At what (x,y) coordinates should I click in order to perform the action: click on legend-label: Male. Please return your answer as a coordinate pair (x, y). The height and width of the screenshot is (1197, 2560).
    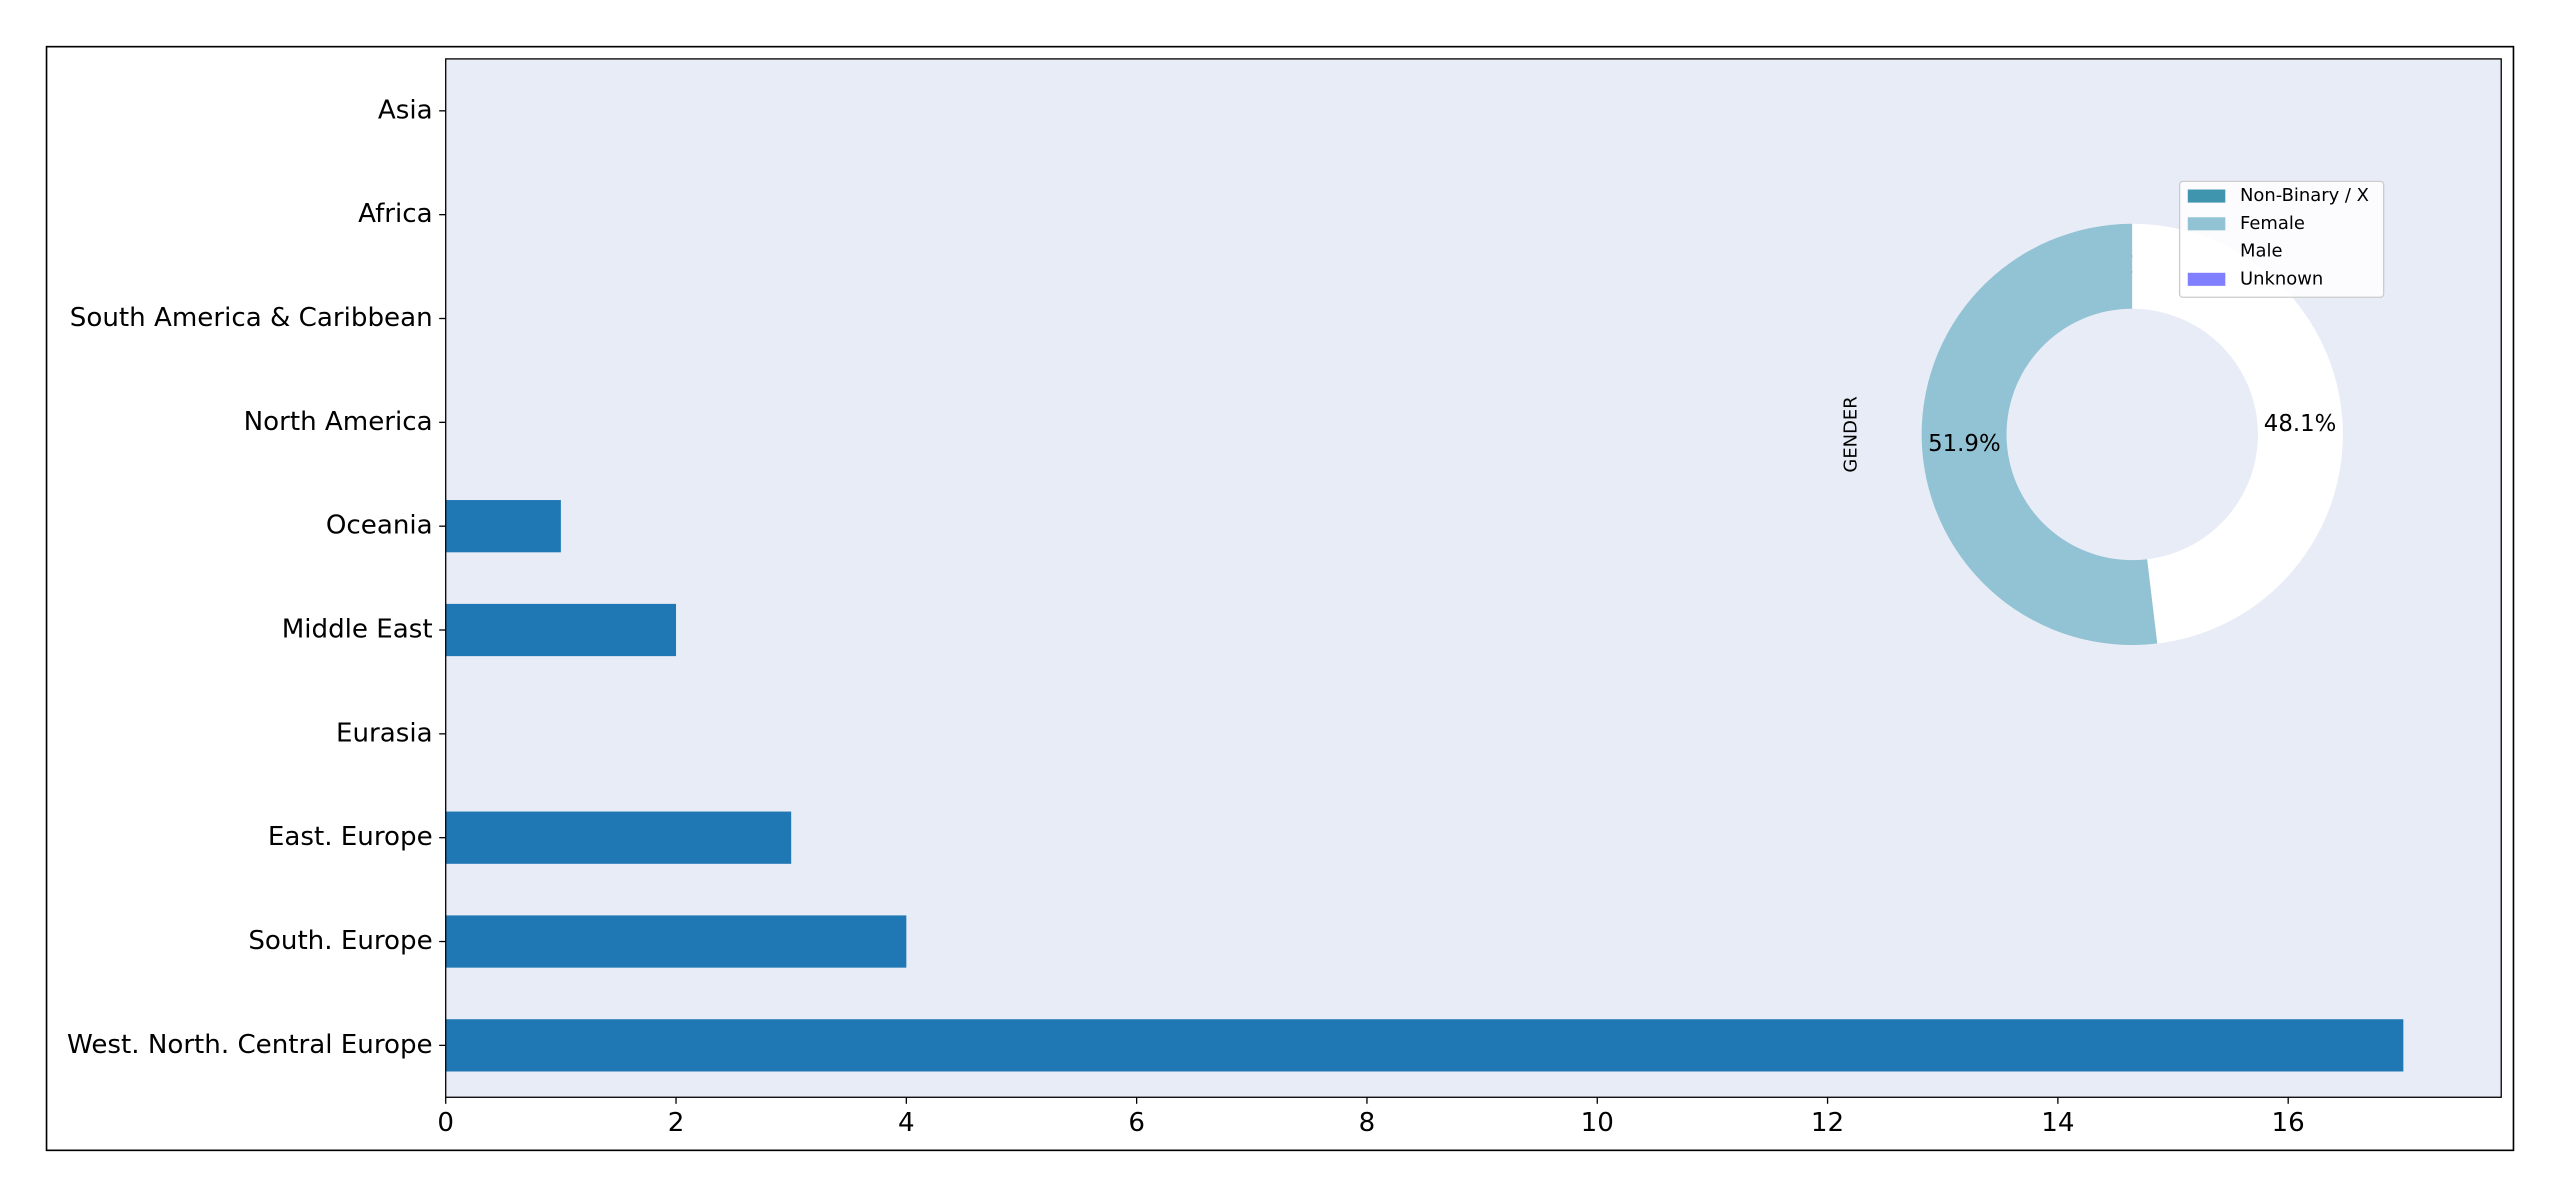
    Looking at the image, I should click on (2261, 251).